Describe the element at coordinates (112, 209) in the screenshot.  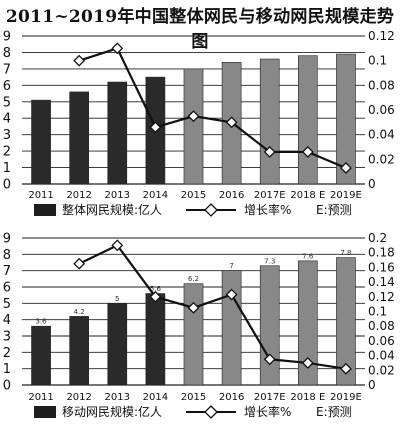
I see `legend-bar-label: 整体网民规模:亿人` at that location.